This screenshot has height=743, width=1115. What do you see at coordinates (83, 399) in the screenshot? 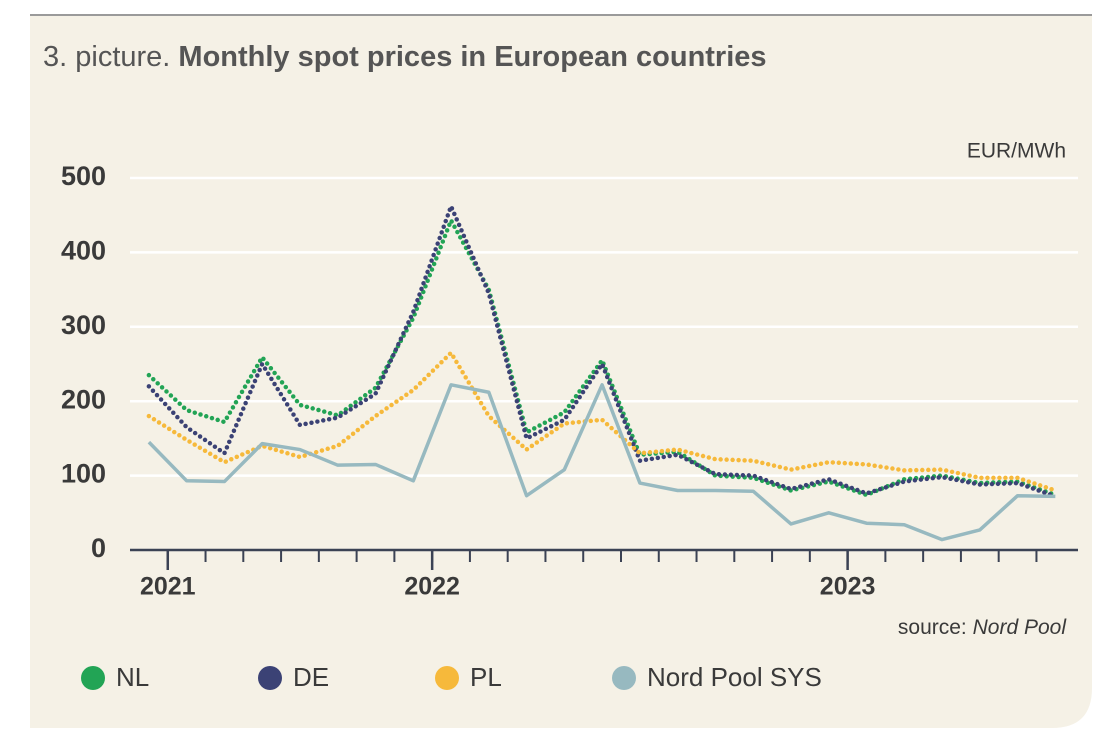
I see `y-tick-label: 200` at bounding box center [83, 399].